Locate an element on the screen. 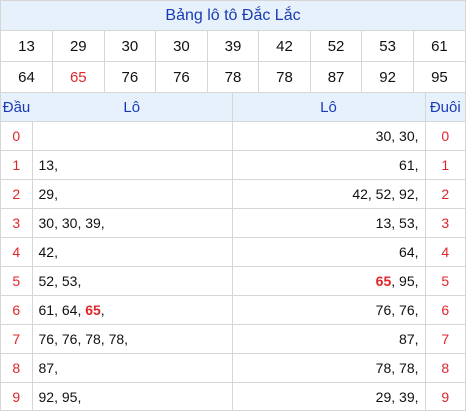 The image size is (466, 411). head-digit: 4 is located at coordinates (17, 252).